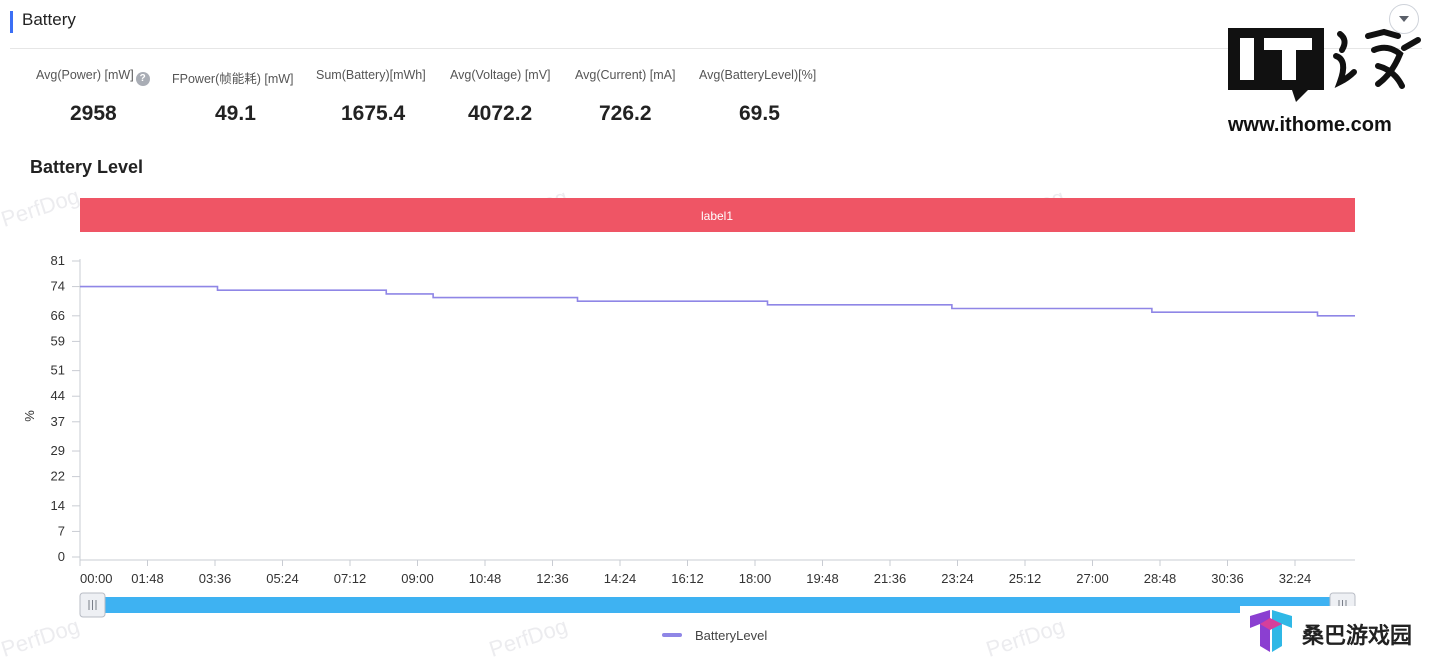 This screenshot has height=663, width=1440. Describe the element at coordinates (1160, 578) in the screenshot. I see `x-tick-label-16: 28:48` at that location.